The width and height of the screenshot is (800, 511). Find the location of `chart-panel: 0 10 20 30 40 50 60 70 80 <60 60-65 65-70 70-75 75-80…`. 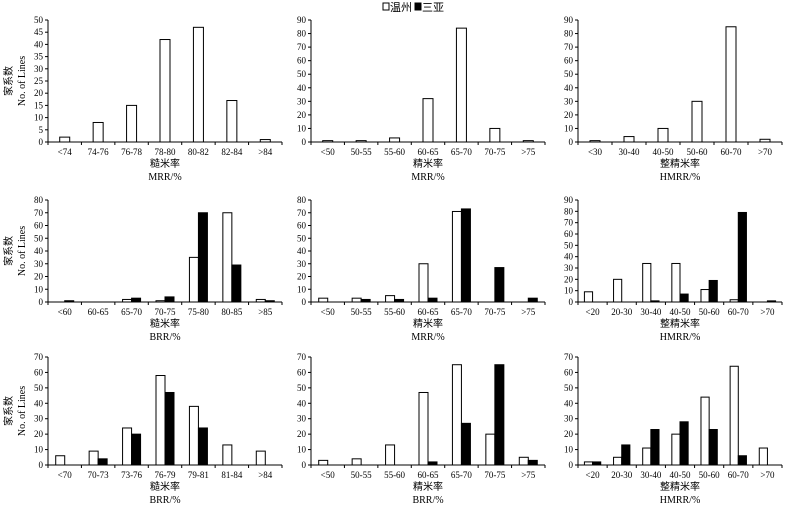

chart-panel: 0 10 20 30 40 50 60 70 80 <60 60-65 65-70 70-75 75-80… is located at coordinates (142, 269).